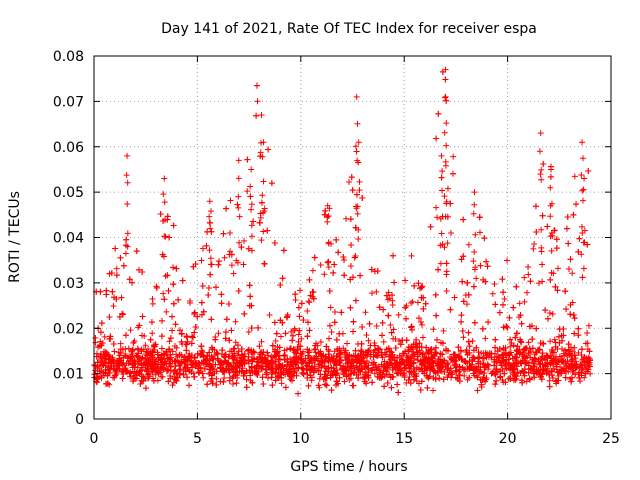 The width and height of the screenshot is (640, 480). What do you see at coordinates (611, 439) in the screenshot?
I see `x-tick-label: 25` at bounding box center [611, 439].